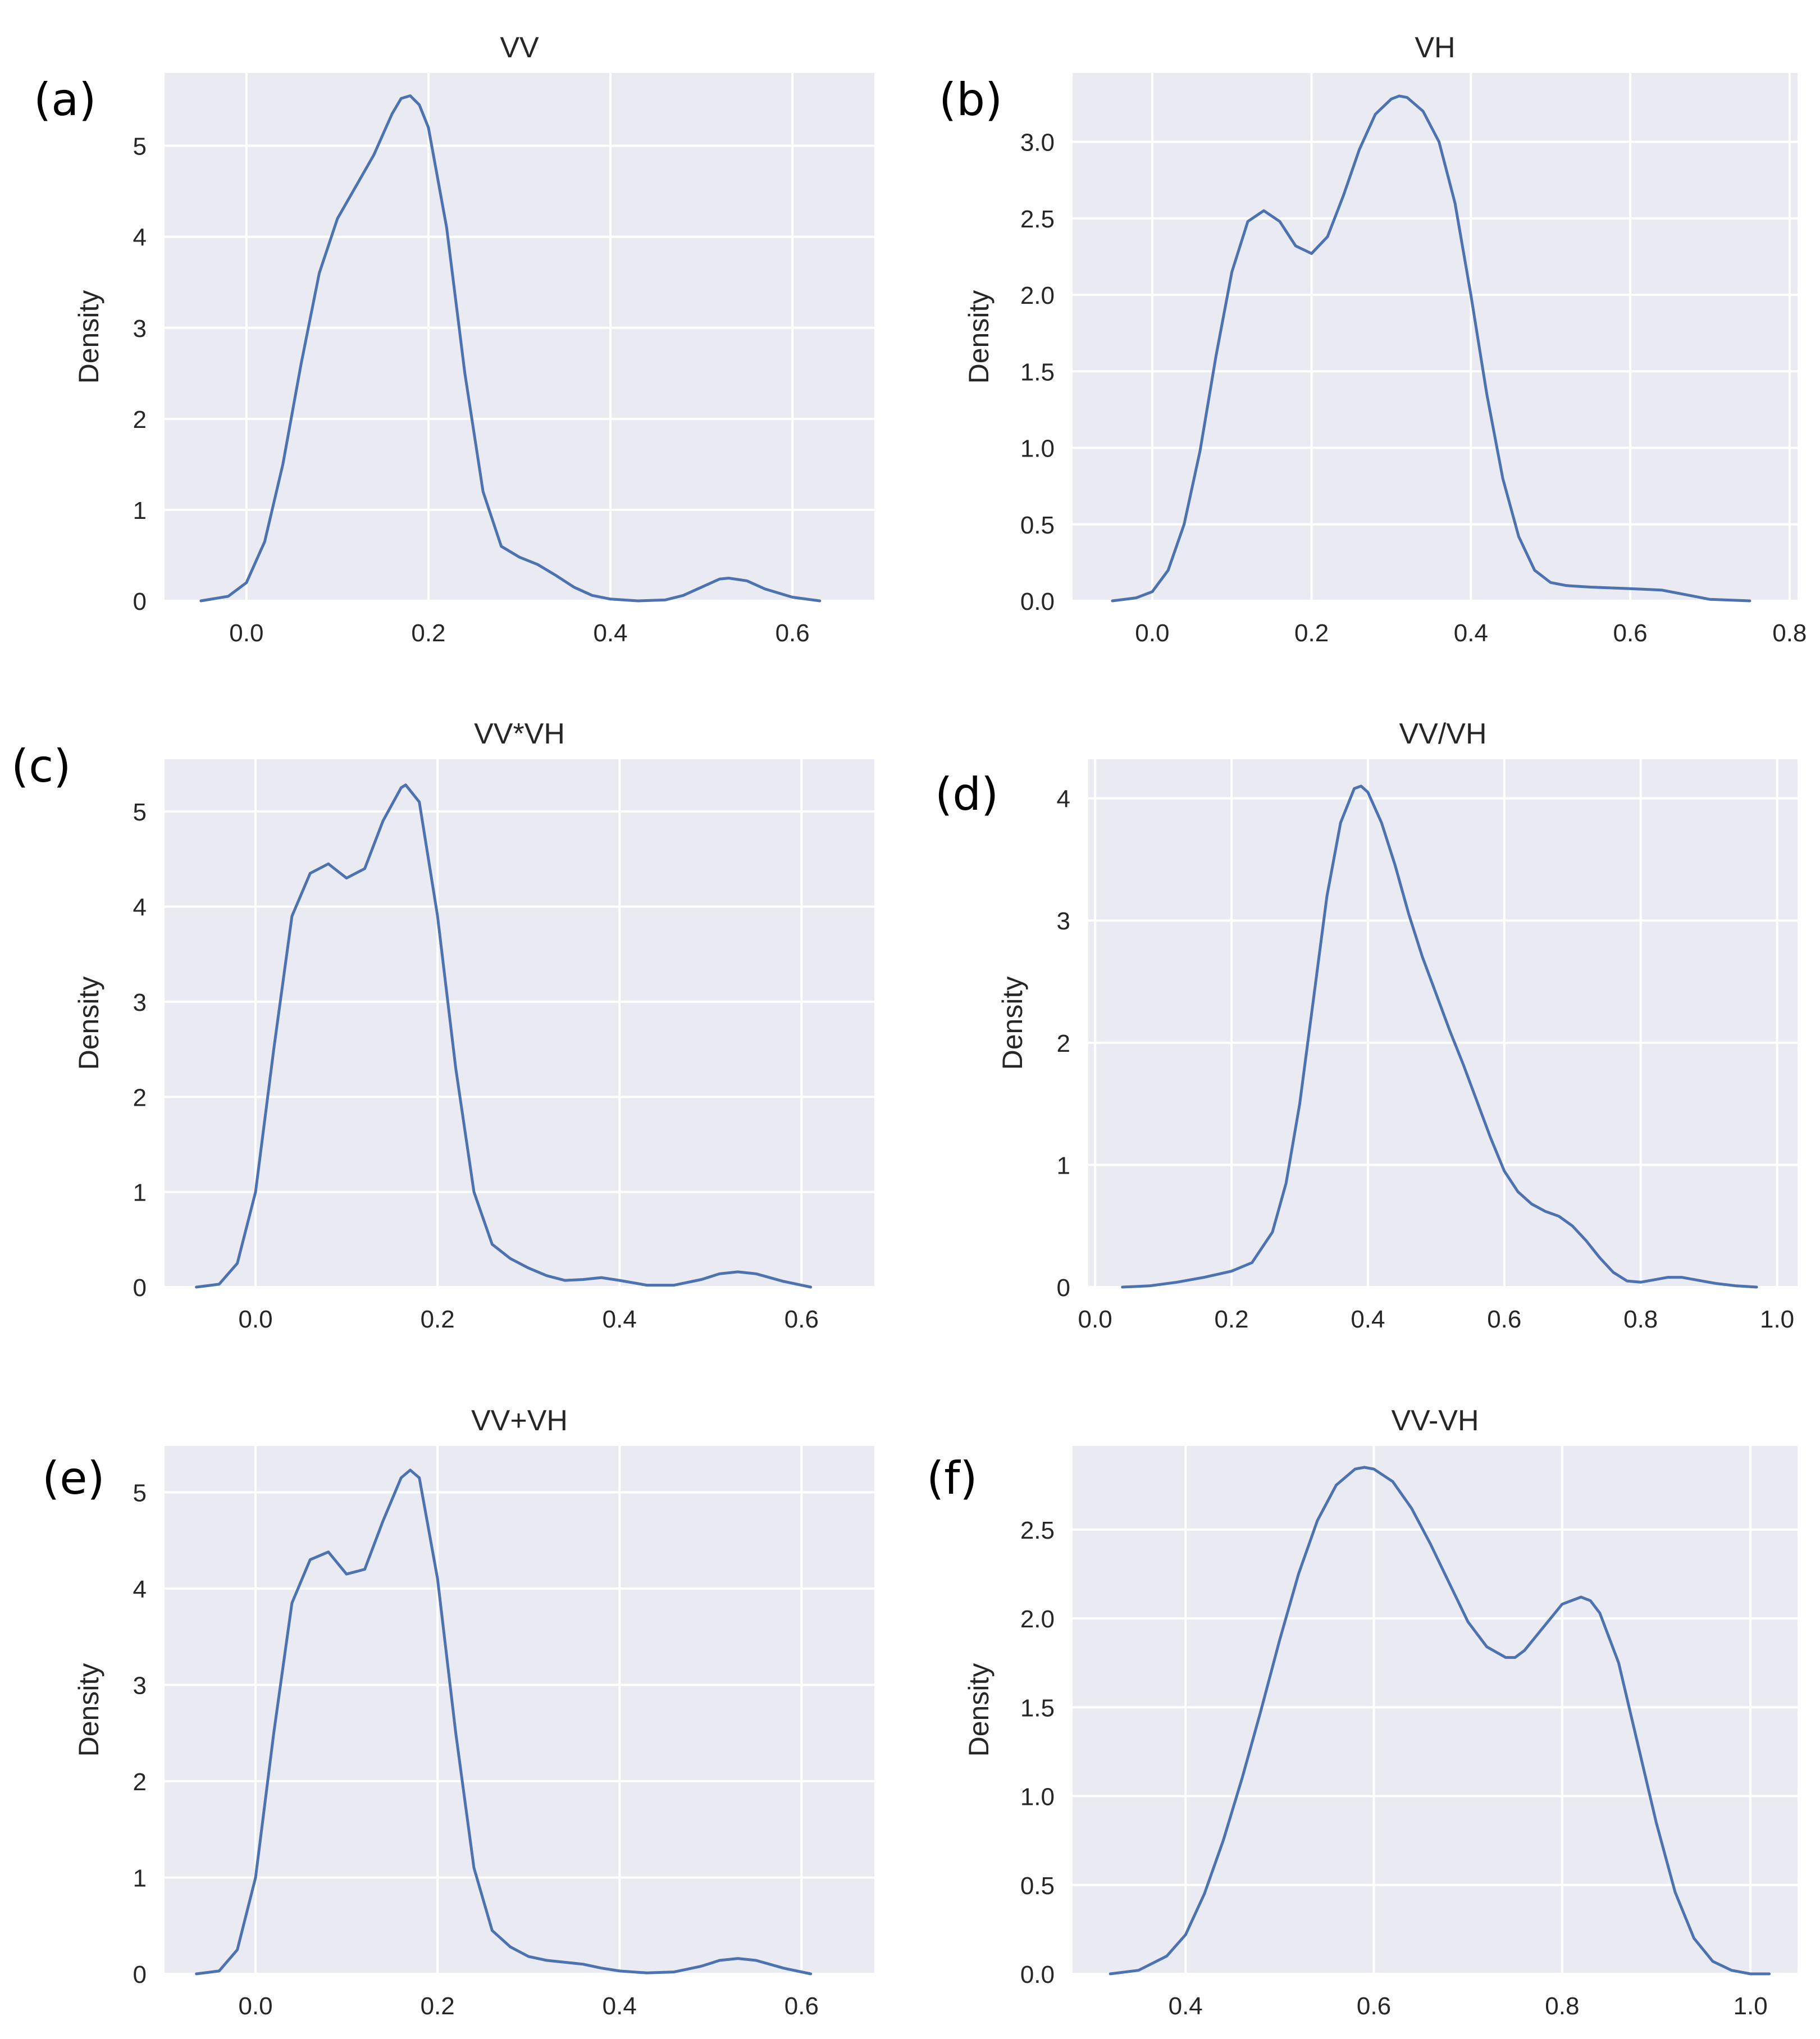 The height and width of the screenshot is (2039, 1820). What do you see at coordinates (65, 100) in the screenshot?
I see `panel-label: (a)` at bounding box center [65, 100].